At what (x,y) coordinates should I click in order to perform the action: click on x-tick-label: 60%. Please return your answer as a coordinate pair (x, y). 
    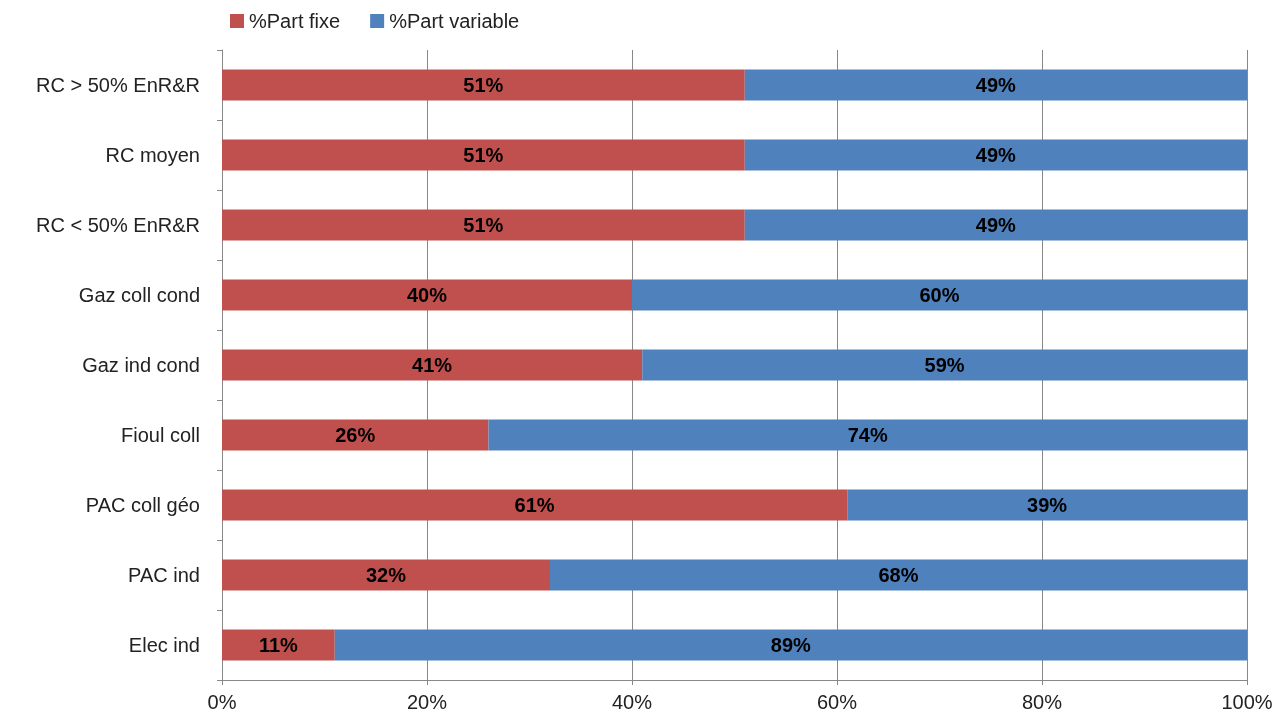
    Looking at the image, I should click on (837, 702).